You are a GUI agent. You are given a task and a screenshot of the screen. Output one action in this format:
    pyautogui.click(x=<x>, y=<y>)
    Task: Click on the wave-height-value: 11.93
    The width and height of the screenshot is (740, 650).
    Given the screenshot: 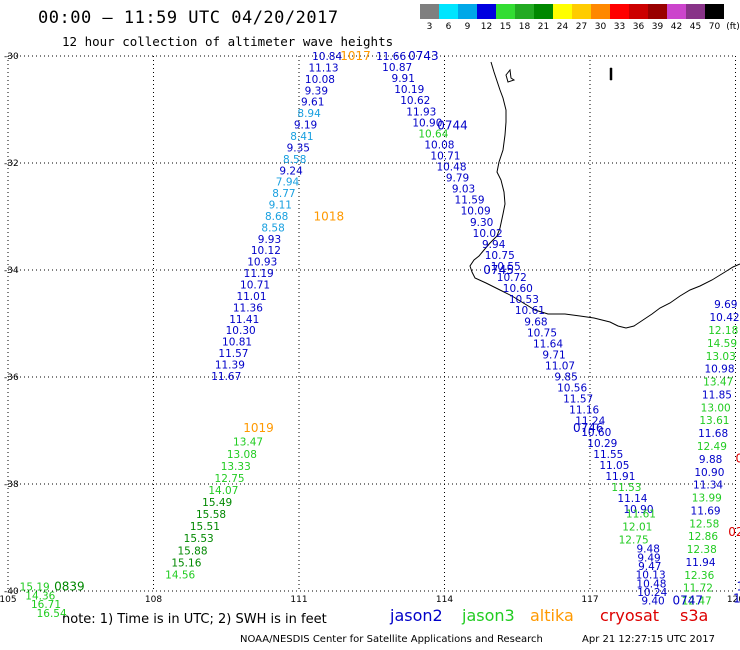 What is the action you would take?
    pyautogui.click(x=421, y=112)
    